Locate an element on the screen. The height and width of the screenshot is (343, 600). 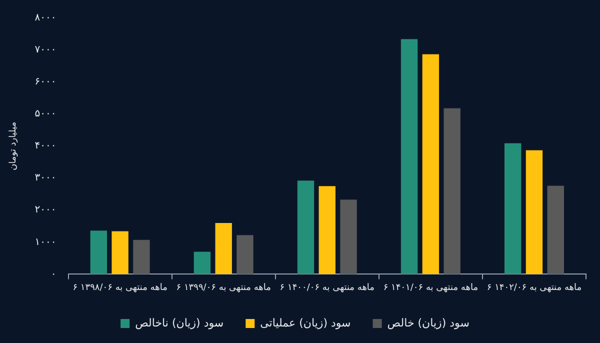
y-tick-label: ۴۰۰۰ is located at coordinates (45, 146).